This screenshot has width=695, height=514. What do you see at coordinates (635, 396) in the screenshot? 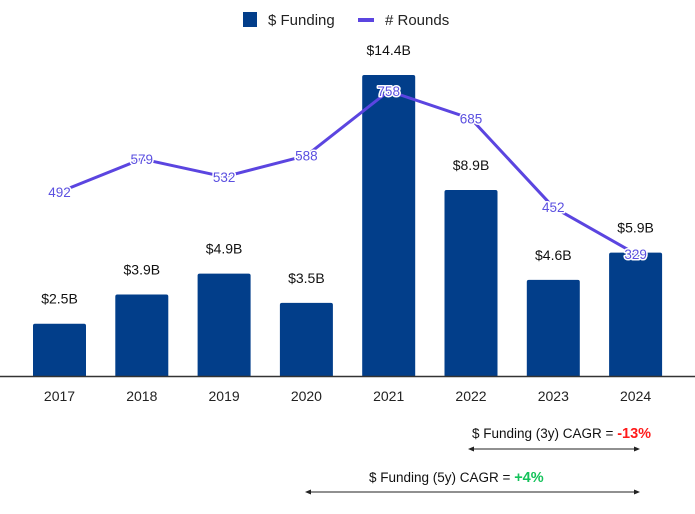
I see `x-tick-2024: 2024` at bounding box center [635, 396].